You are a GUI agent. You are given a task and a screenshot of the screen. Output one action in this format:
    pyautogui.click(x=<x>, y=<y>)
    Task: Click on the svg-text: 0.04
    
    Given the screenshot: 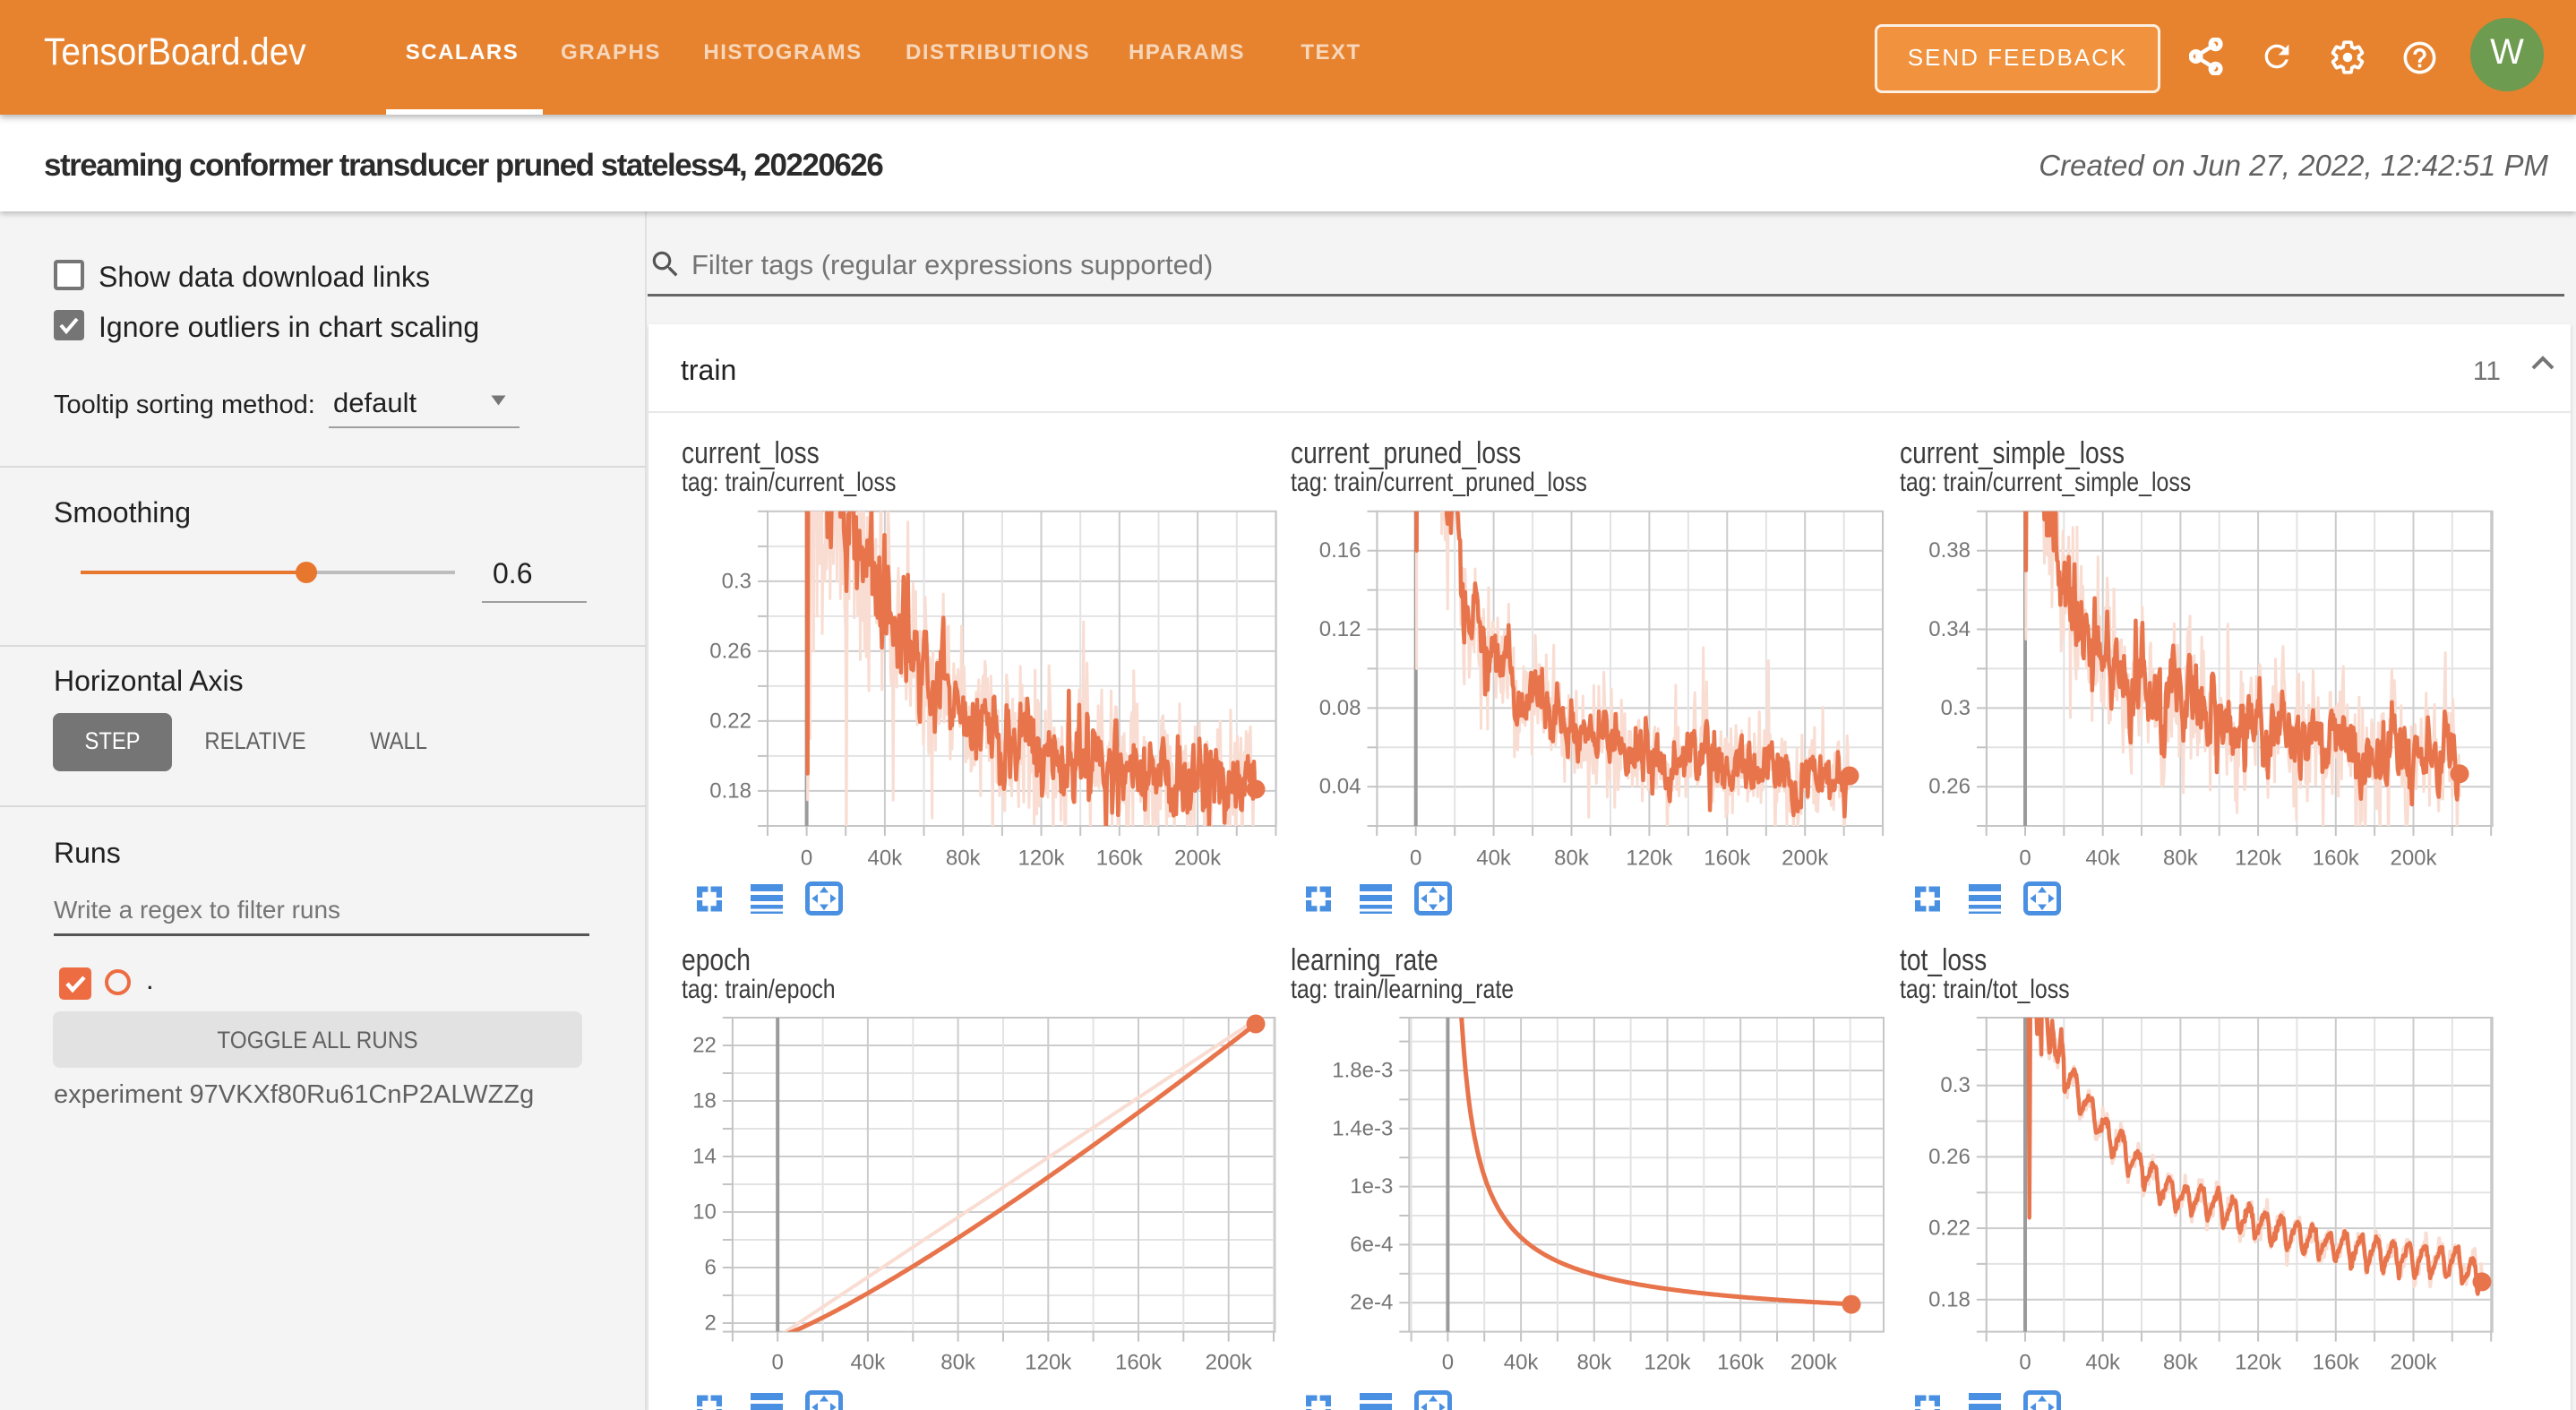 What is the action you would take?
    pyautogui.click(x=1340, y=787)
    